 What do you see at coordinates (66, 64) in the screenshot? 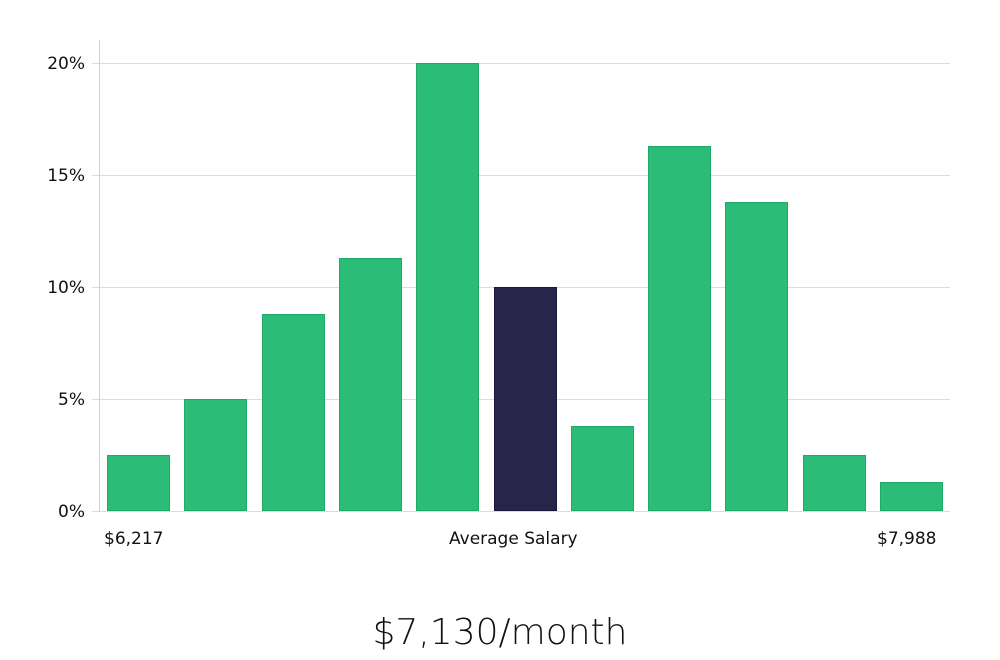
I see `y-tick-label: 20%` at bounding box center [66, 64].